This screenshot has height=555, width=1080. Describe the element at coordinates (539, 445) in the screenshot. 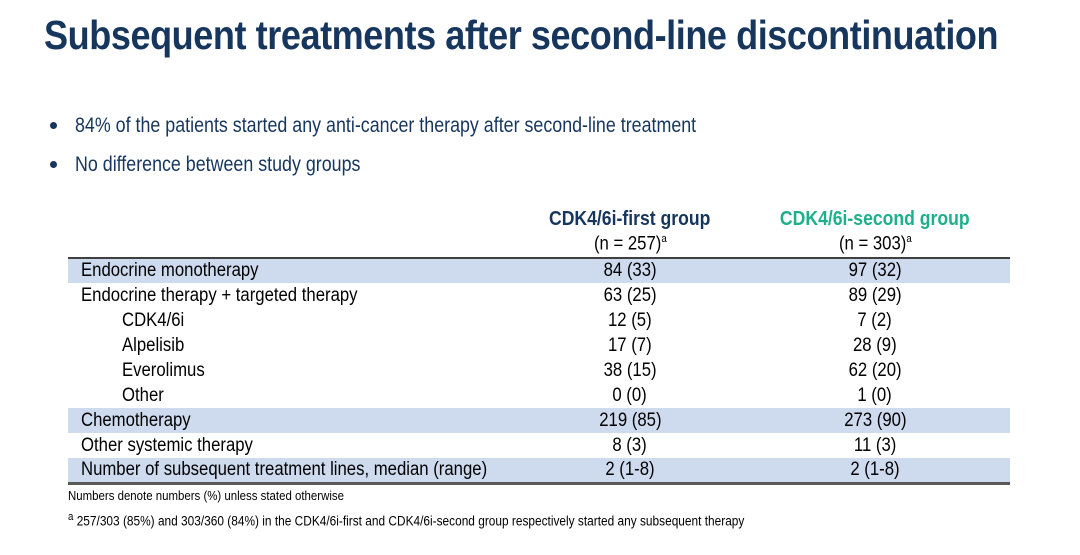

I see `table-row: Other systemic therapy 8 (3) 11 (3)` at that location.